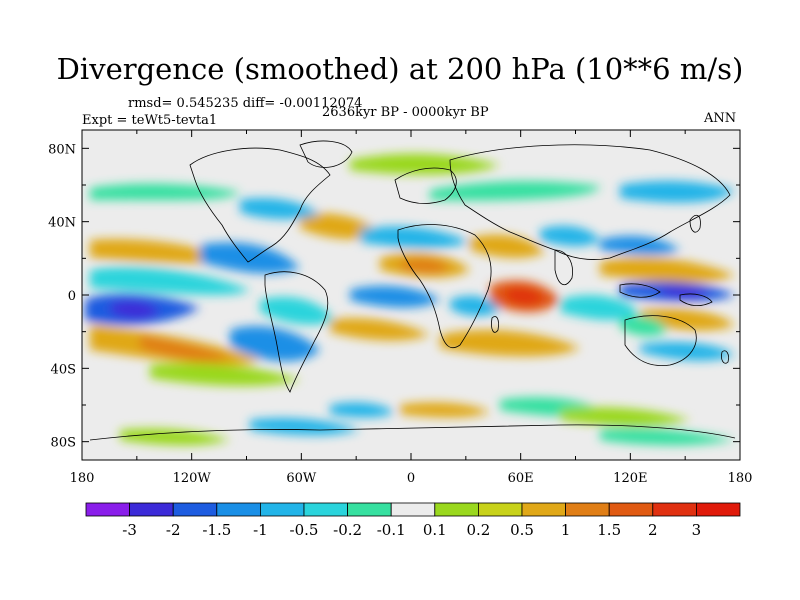  I want to click on asia-outline, so click(590, 202).